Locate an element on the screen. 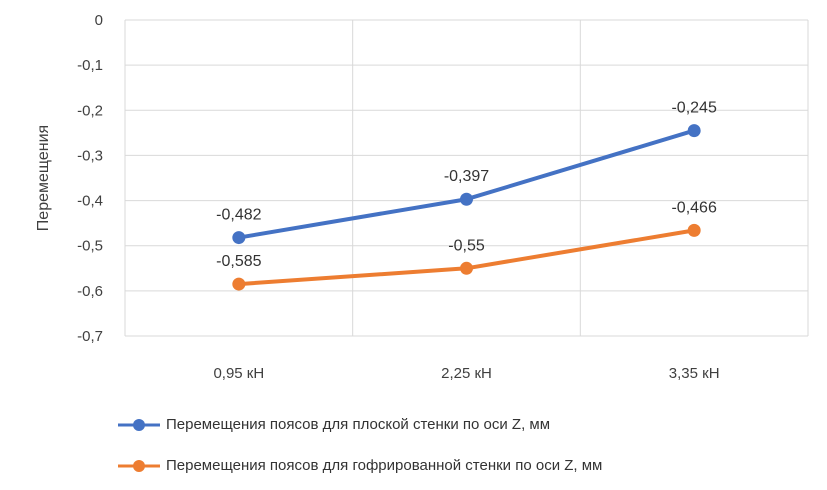 The width and height of the screenshot is (827, 490). y-axis-label: Перемещения is located at coordinates (43, 178).